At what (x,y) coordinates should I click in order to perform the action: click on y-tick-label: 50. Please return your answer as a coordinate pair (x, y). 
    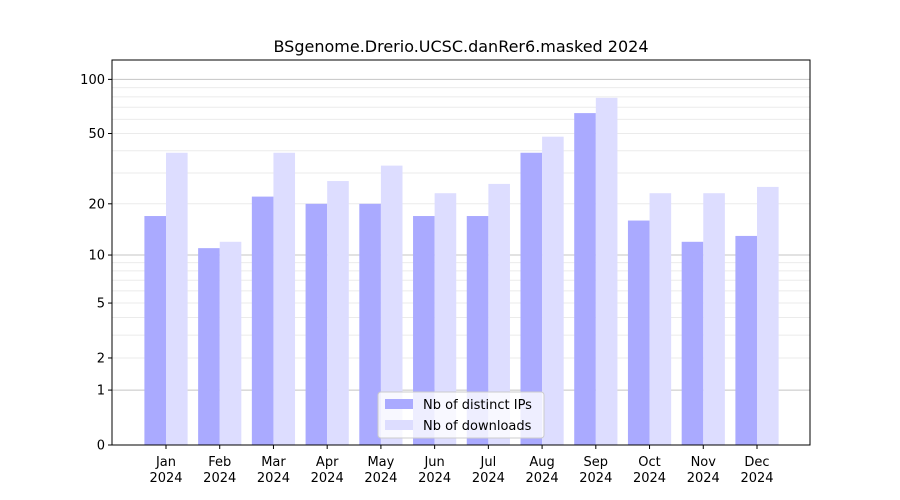
    Looking at the image, I should click on (96, 134).